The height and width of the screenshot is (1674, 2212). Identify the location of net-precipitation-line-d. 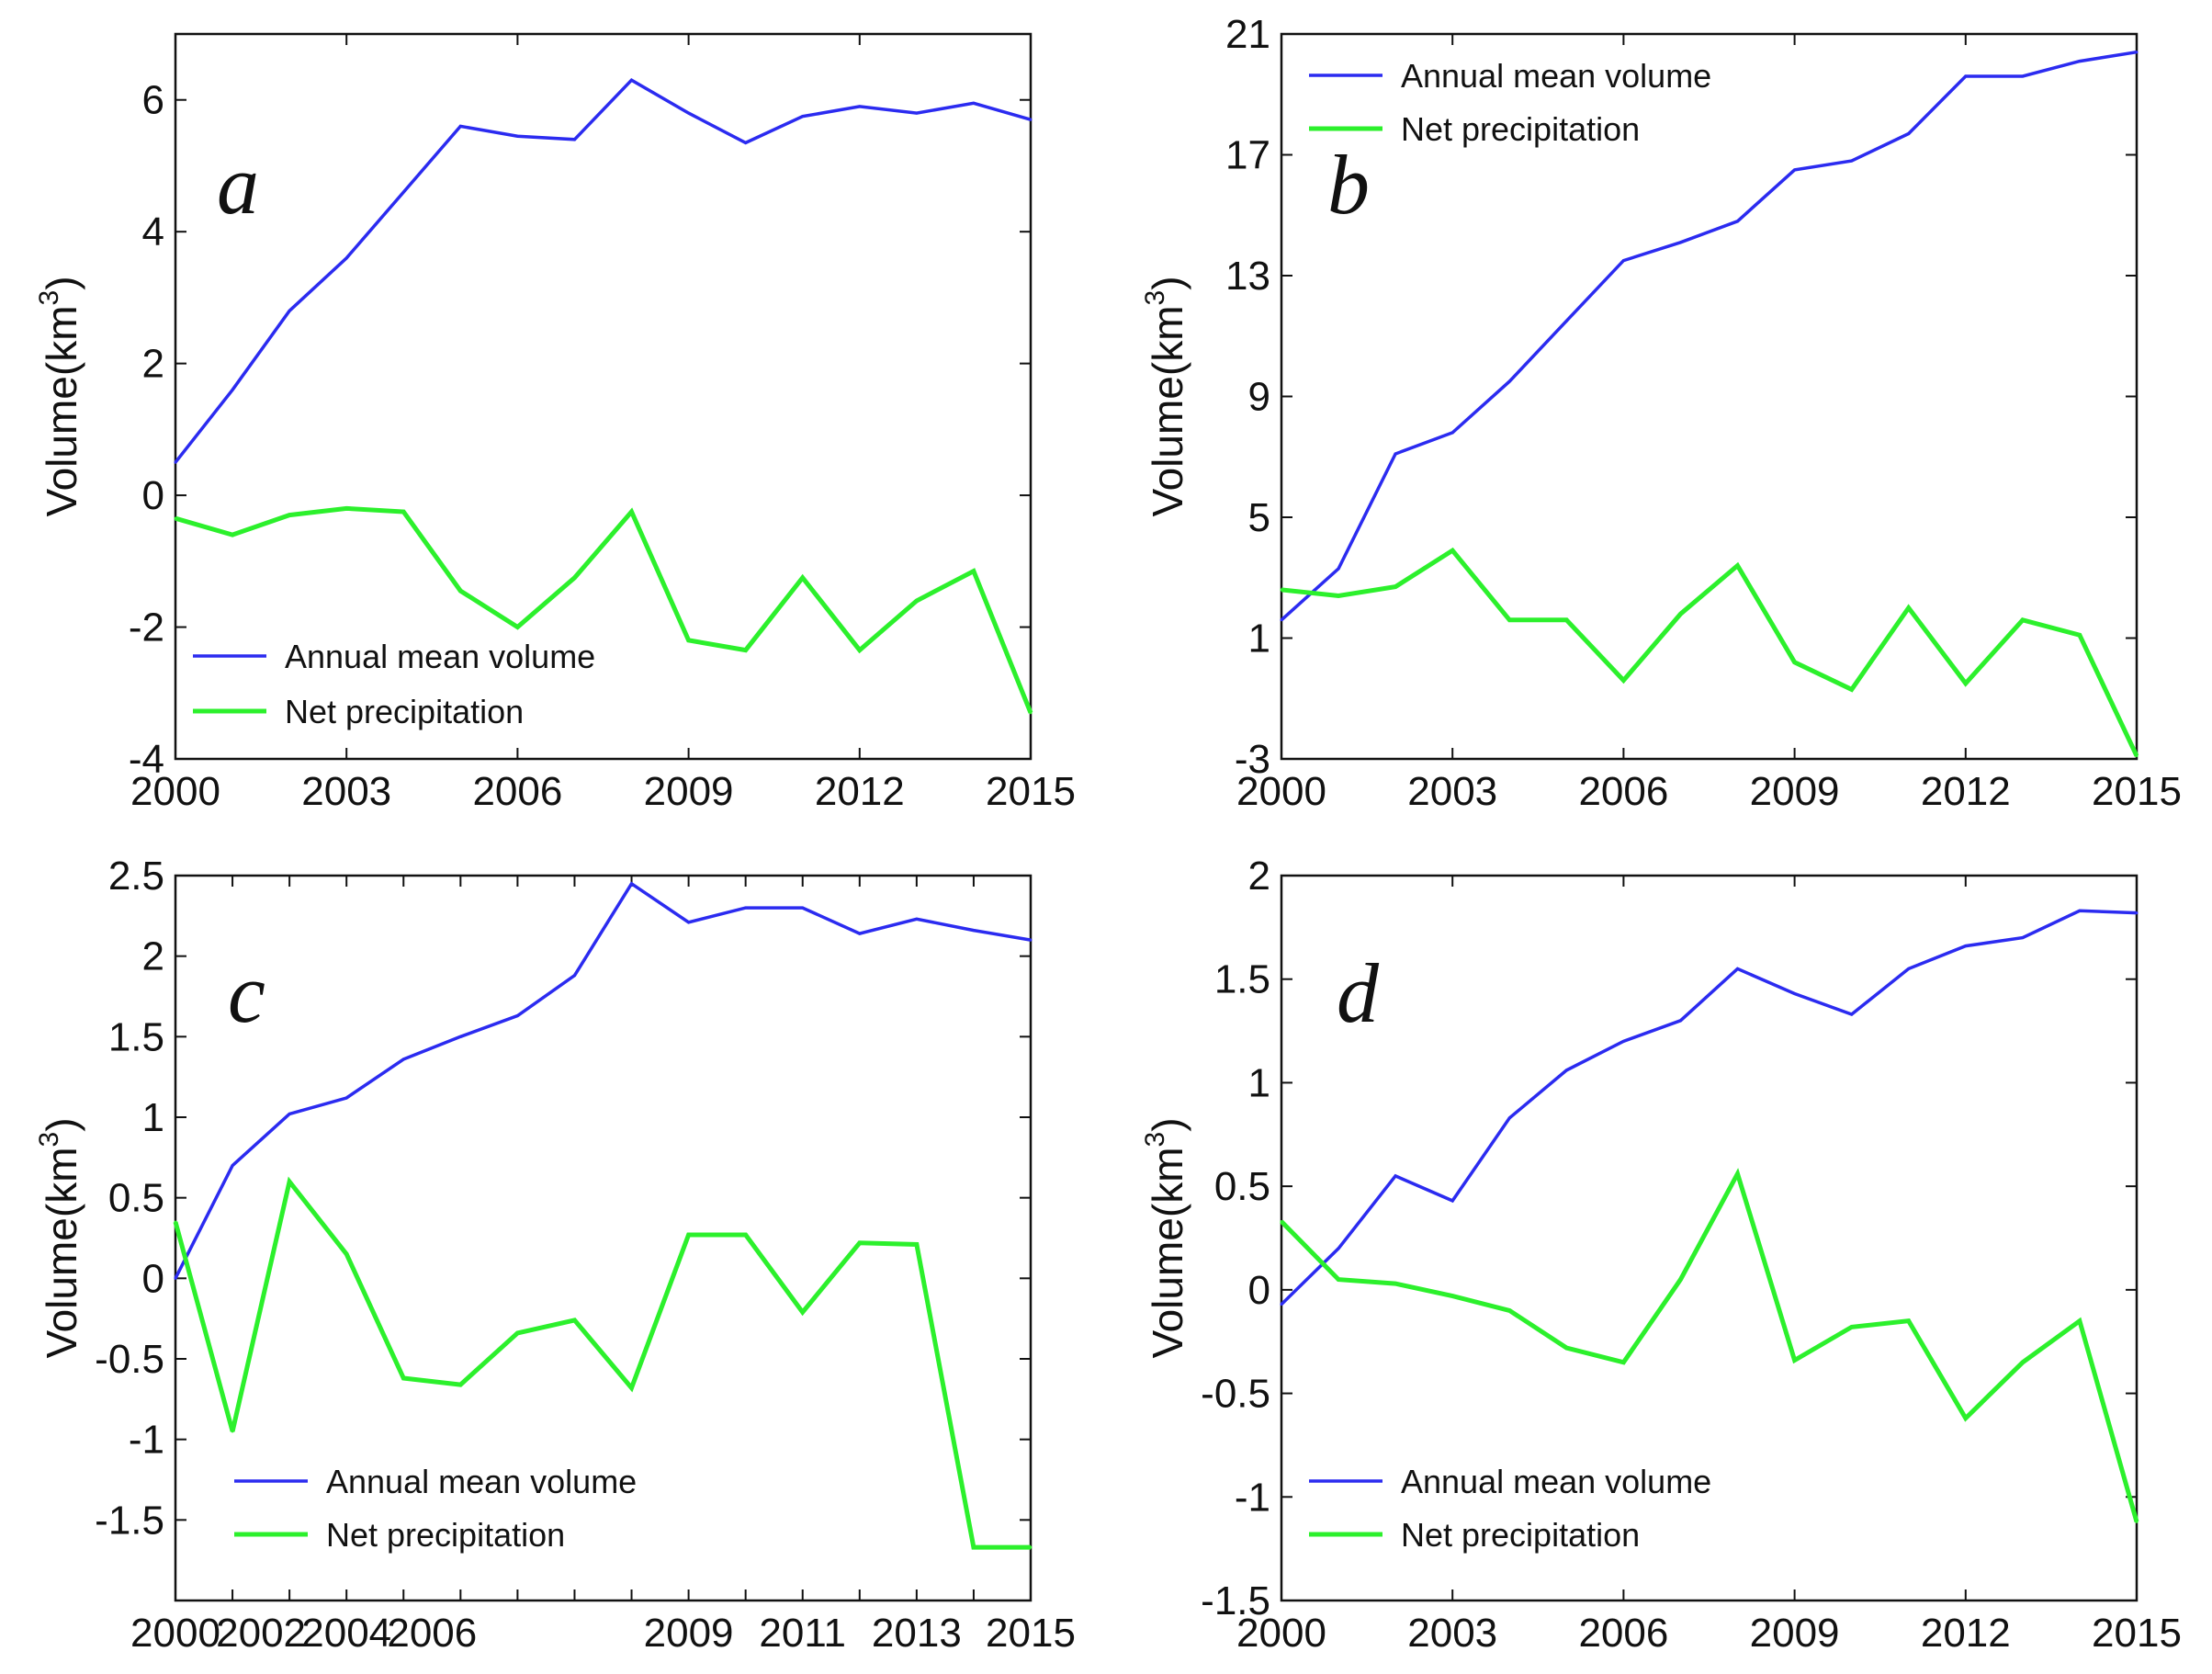
(1709, 1345).